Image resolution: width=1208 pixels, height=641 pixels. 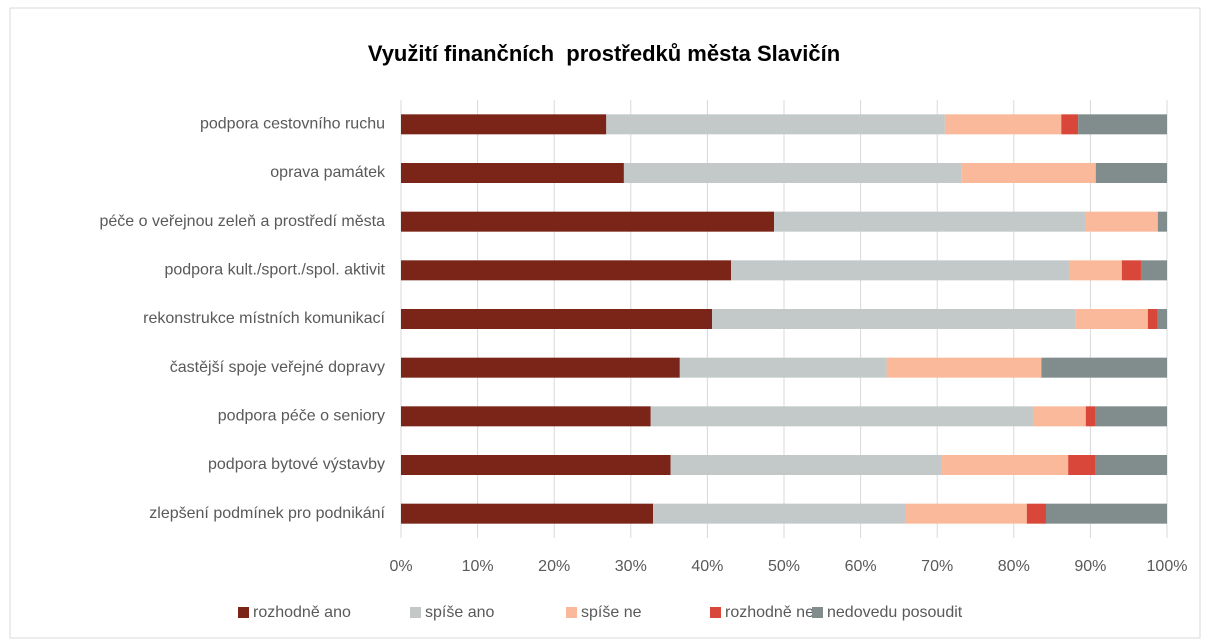 I want to click on y-tick-label: podpora bytové výstavby, so click(x=296, y=464).